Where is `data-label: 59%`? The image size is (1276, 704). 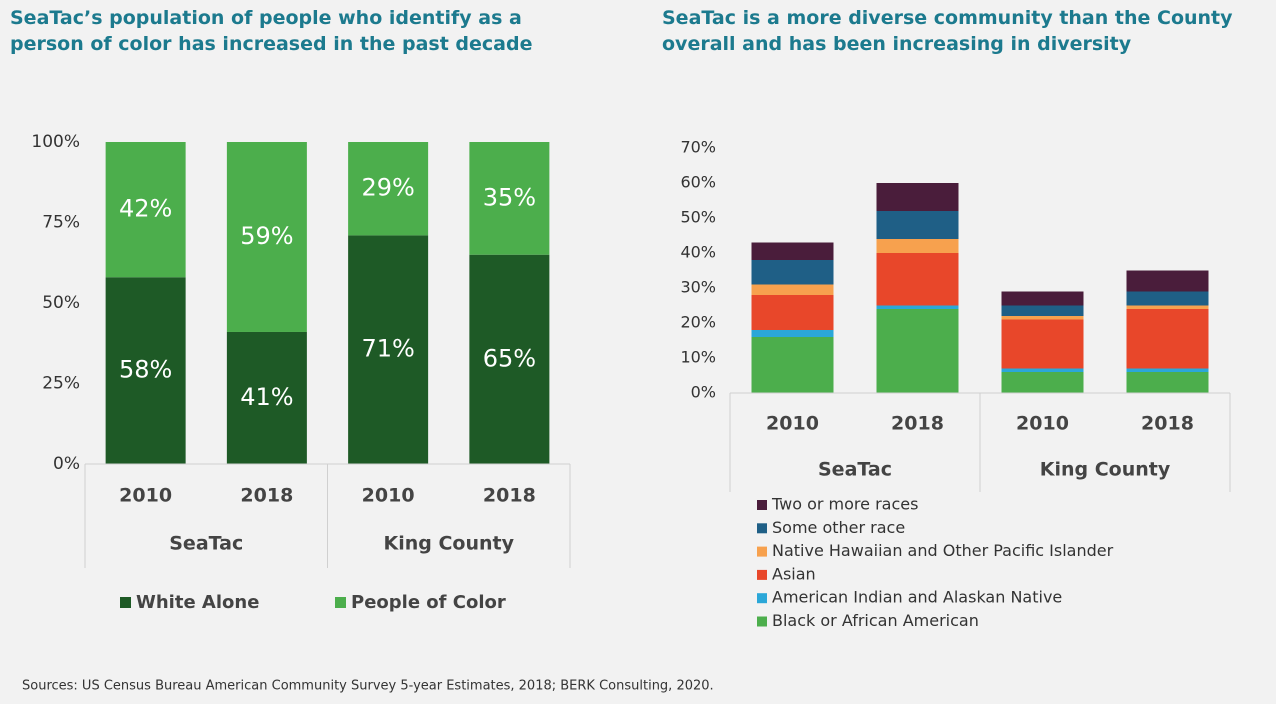
data-label: 59% is located at coordinates (266, 236).